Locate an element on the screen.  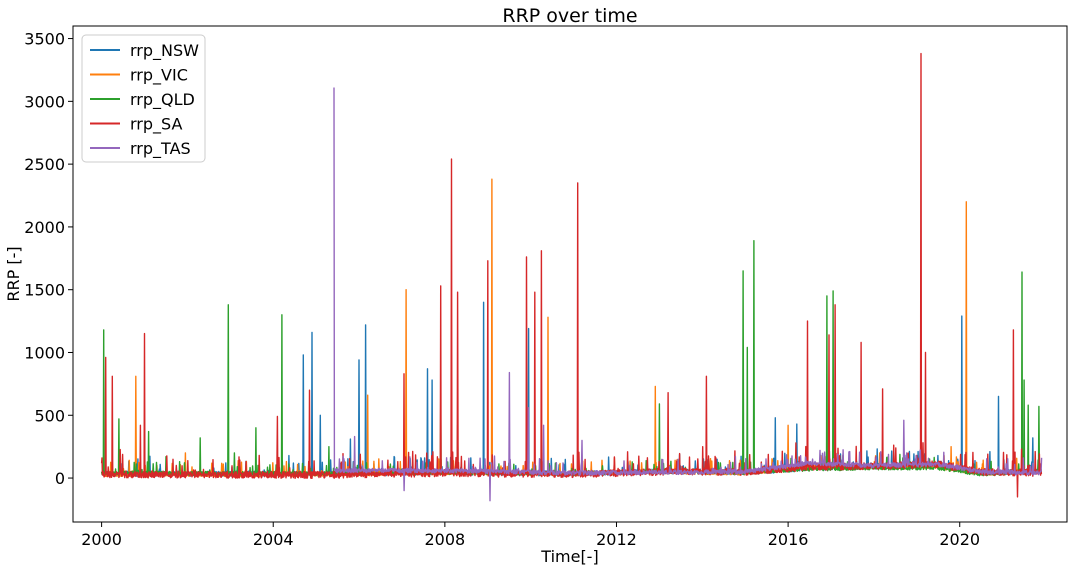
legend-label: rrp_TAS is located at coordinates (160, 149).